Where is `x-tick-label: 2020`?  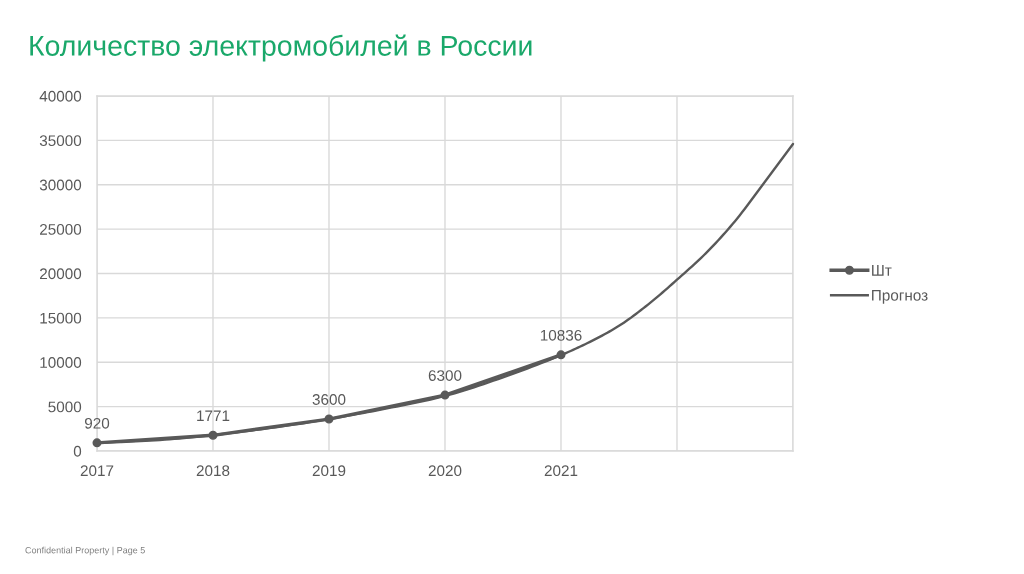 x-tick-label: 2020 is located at coordinates (445, 471).